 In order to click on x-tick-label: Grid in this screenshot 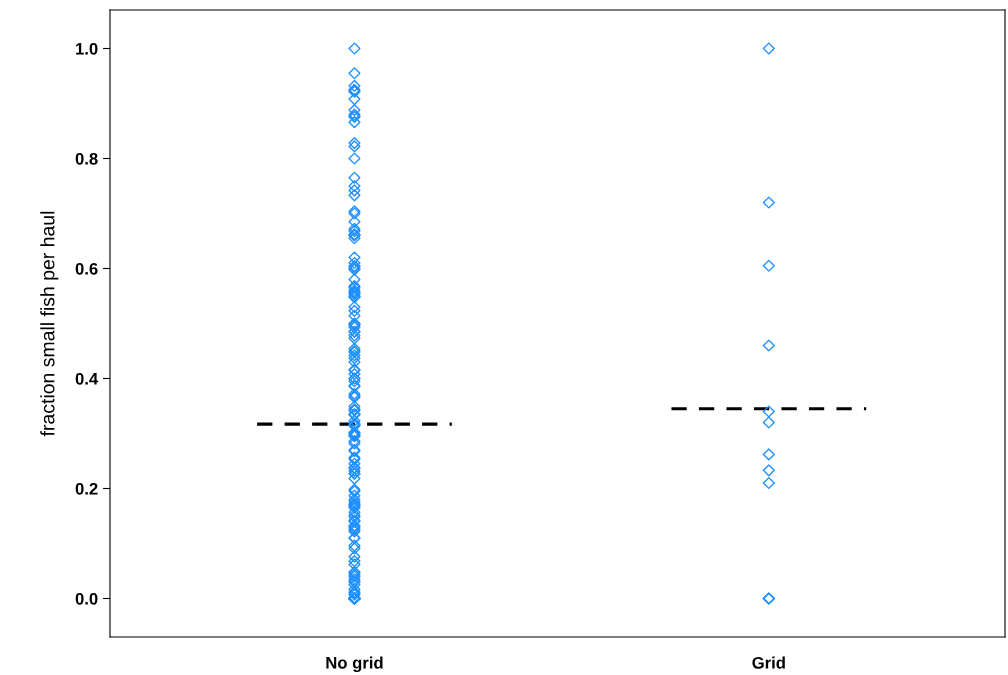, I will do `click(768, 662)`.